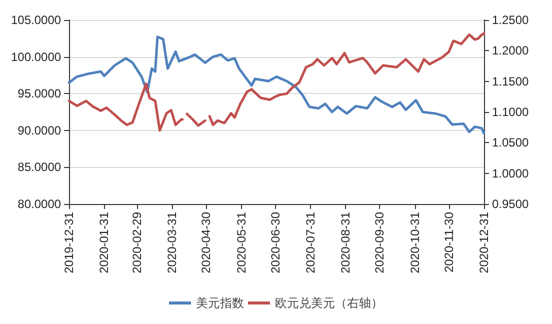 This screenshot has height=324, width=552. Describe the element at coordinates (275, 243) in the screenshot. I see `x-tick-label: 2020-06-30` at that location.